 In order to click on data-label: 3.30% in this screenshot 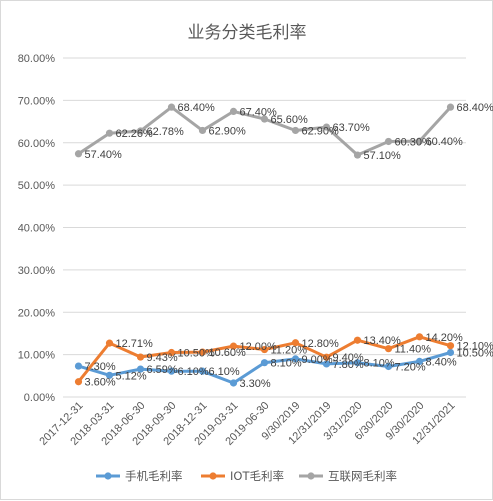, I will do `click(255, 384)`.